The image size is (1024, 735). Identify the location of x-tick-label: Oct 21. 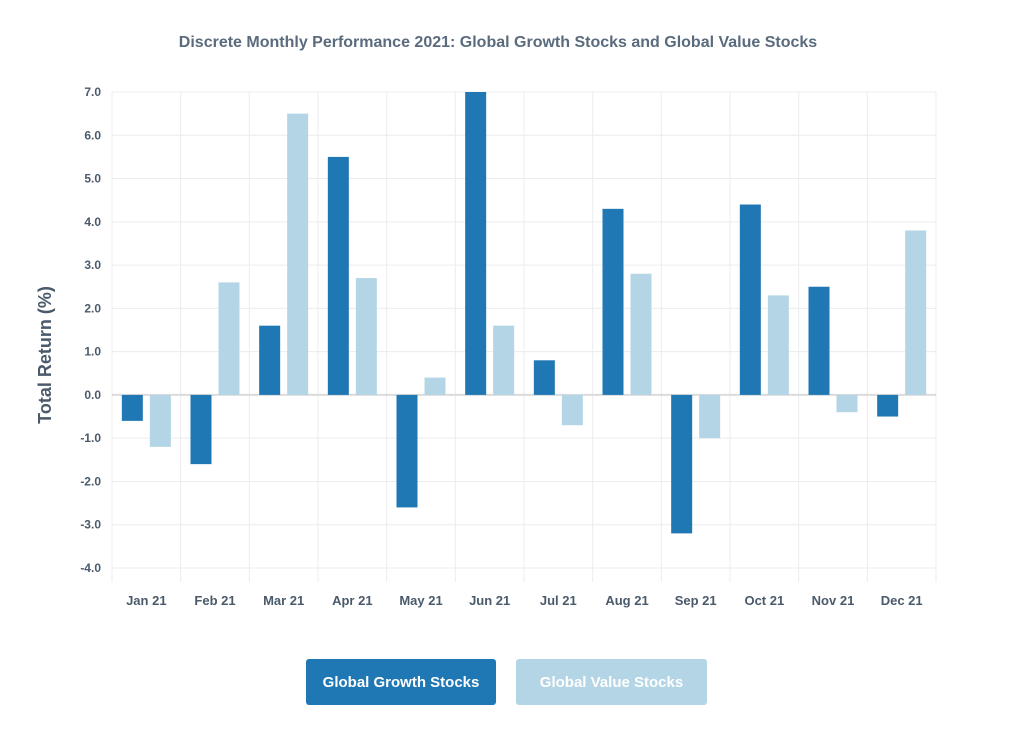
(764, 600).